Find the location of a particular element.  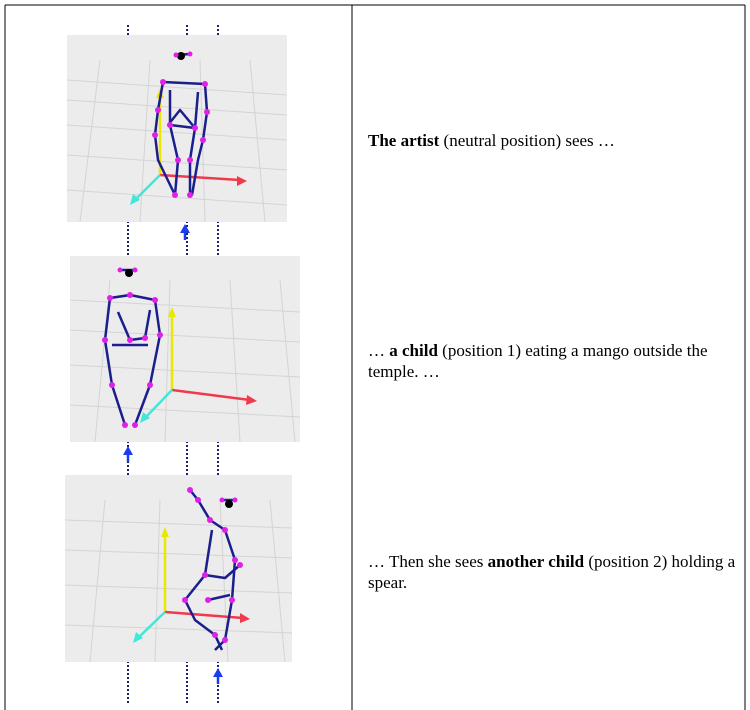

bold-text: The artist is located at coordinates (404, 140).